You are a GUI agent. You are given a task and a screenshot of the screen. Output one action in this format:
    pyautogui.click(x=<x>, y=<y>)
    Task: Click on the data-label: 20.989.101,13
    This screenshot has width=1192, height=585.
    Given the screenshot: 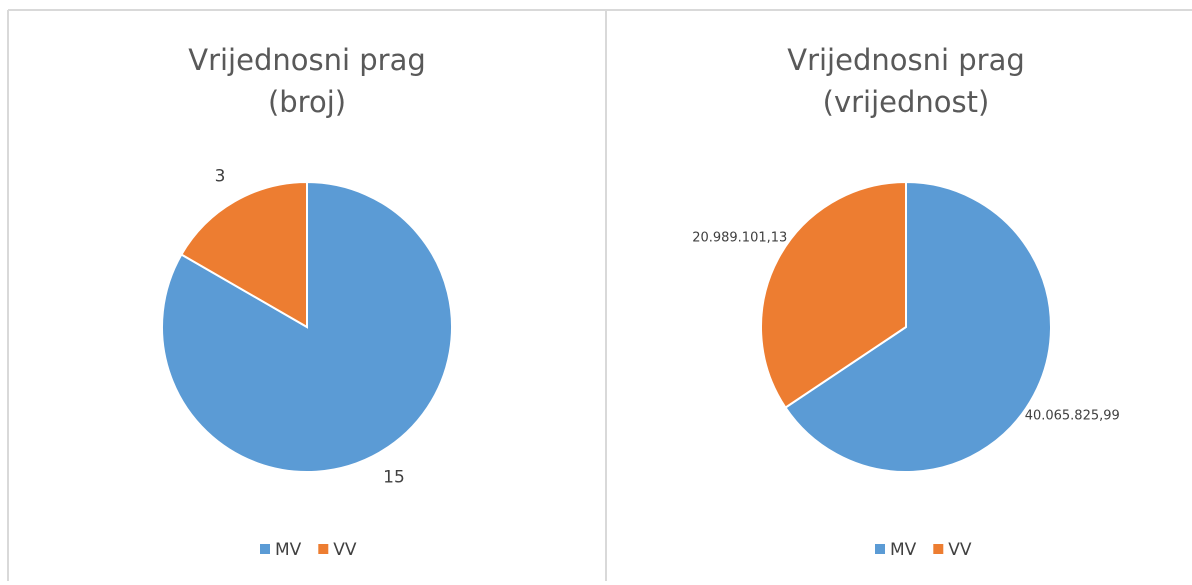 What is the action you would take?
    pyautogui.click(x=739, y=238)
    